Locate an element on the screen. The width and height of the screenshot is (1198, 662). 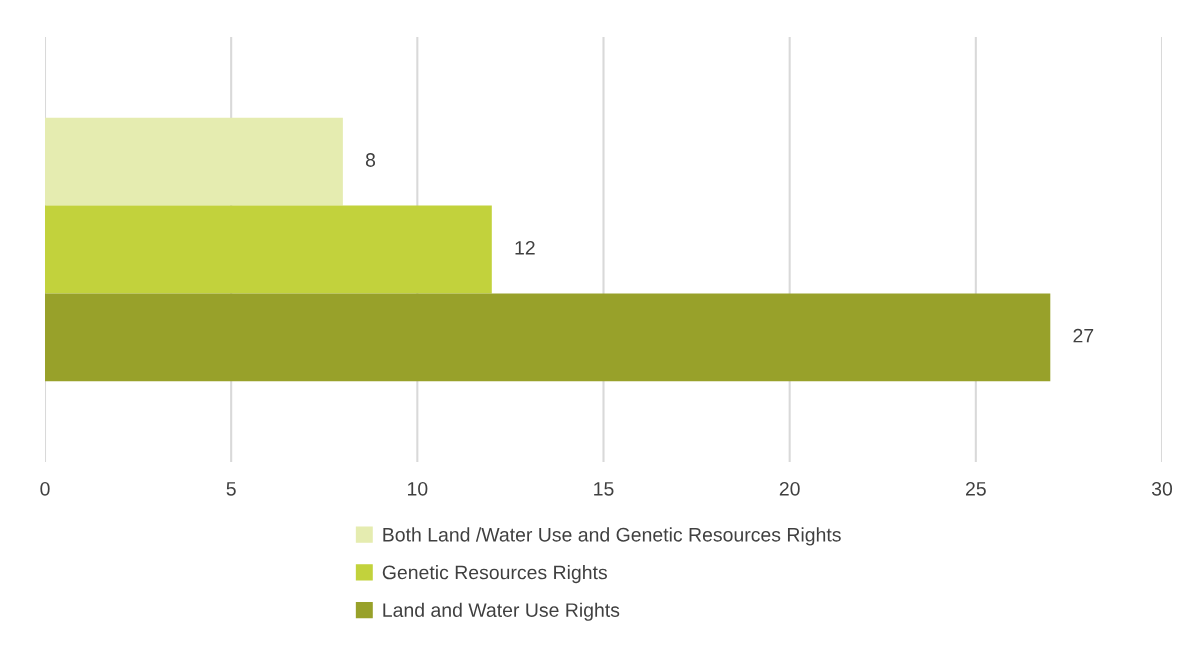
legend-label: Genetic Resources Rights is located at coordinates (494, 574).